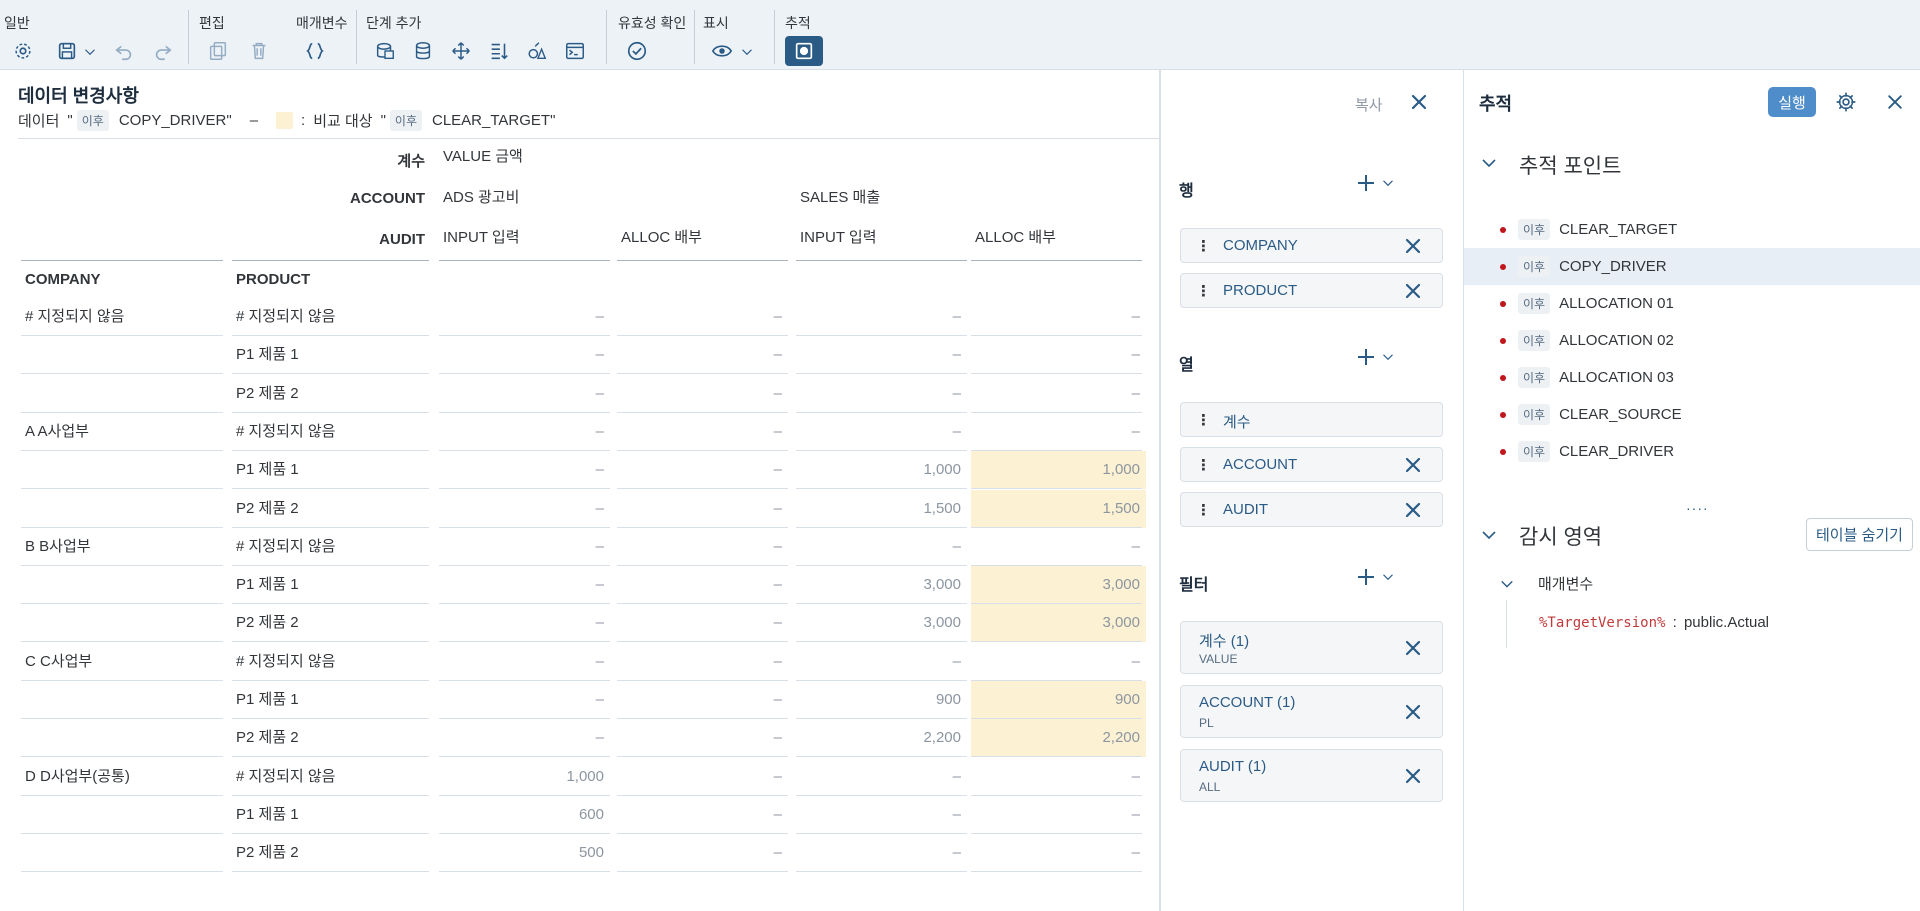 The height and width of the screenshot is (911, 1920). What do you see at coordinates (1692, 266) in the screenshot?
I see `trace-point-item: 이후 COPY_DRIVER` at bounding box center [1692, 266].